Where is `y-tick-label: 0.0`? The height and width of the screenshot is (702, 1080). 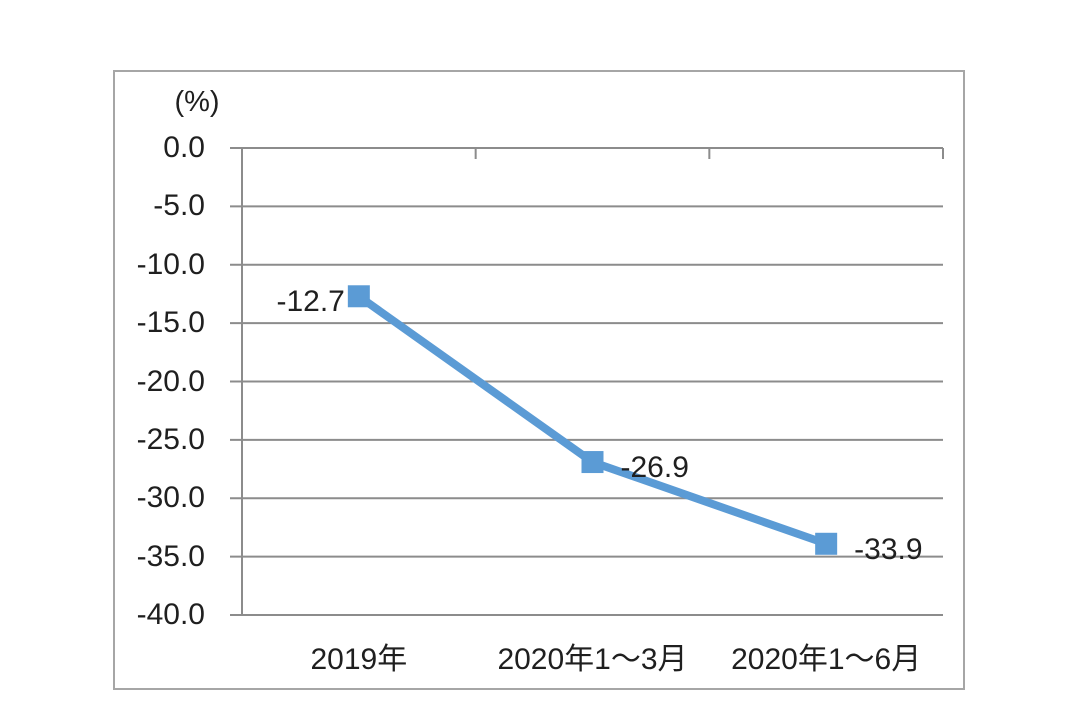
y-tick-label: 0.0 is located at coordinates (184, 147).